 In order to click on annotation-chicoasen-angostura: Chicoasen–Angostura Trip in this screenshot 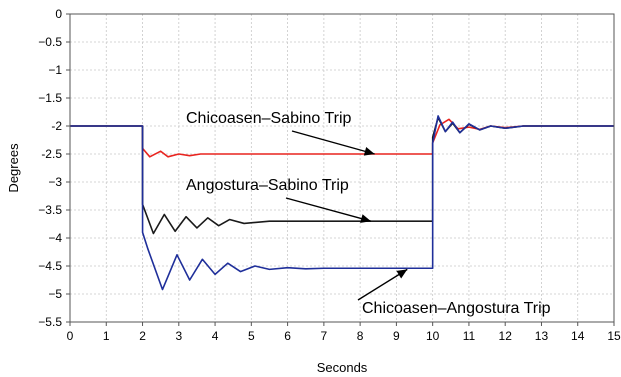, I will do `click(456, 308)`.